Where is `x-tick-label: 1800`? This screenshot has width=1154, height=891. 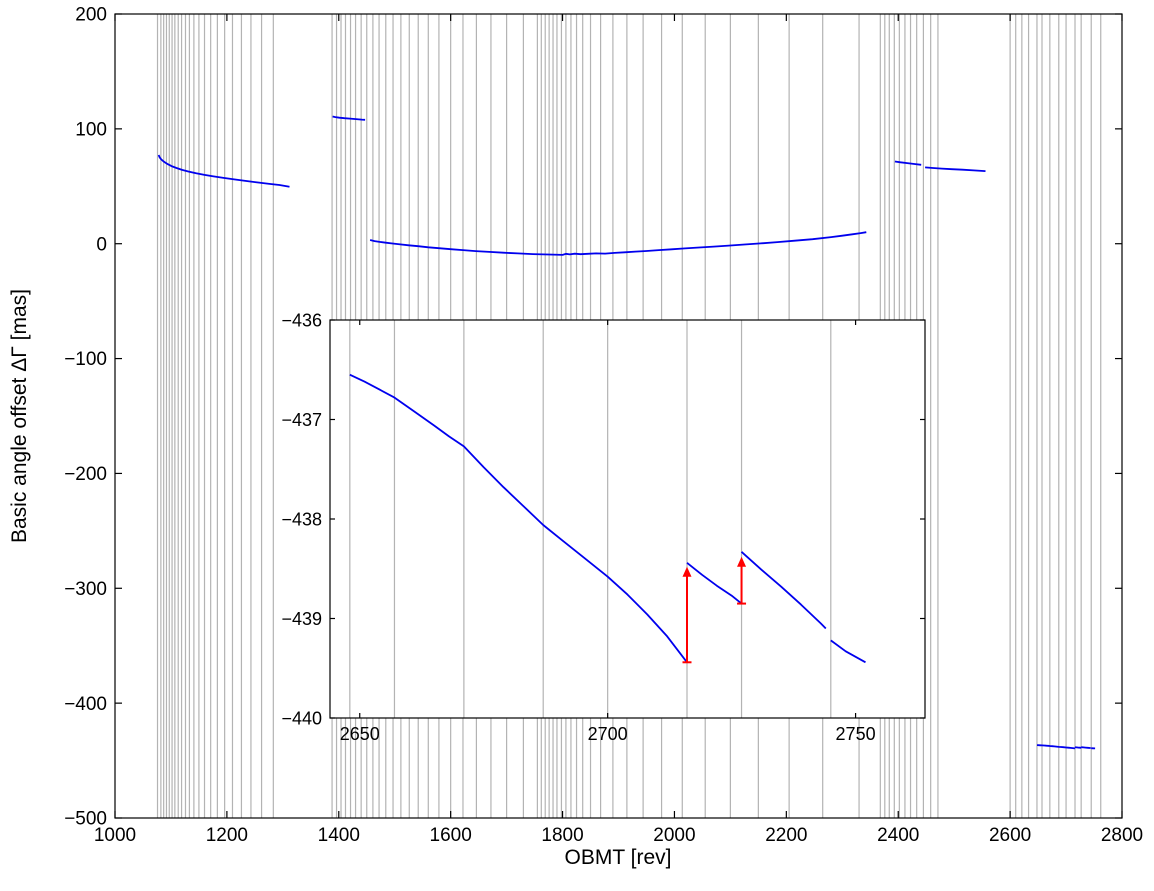 x-tick-label: 1800 is located at coordinates (562, 835).